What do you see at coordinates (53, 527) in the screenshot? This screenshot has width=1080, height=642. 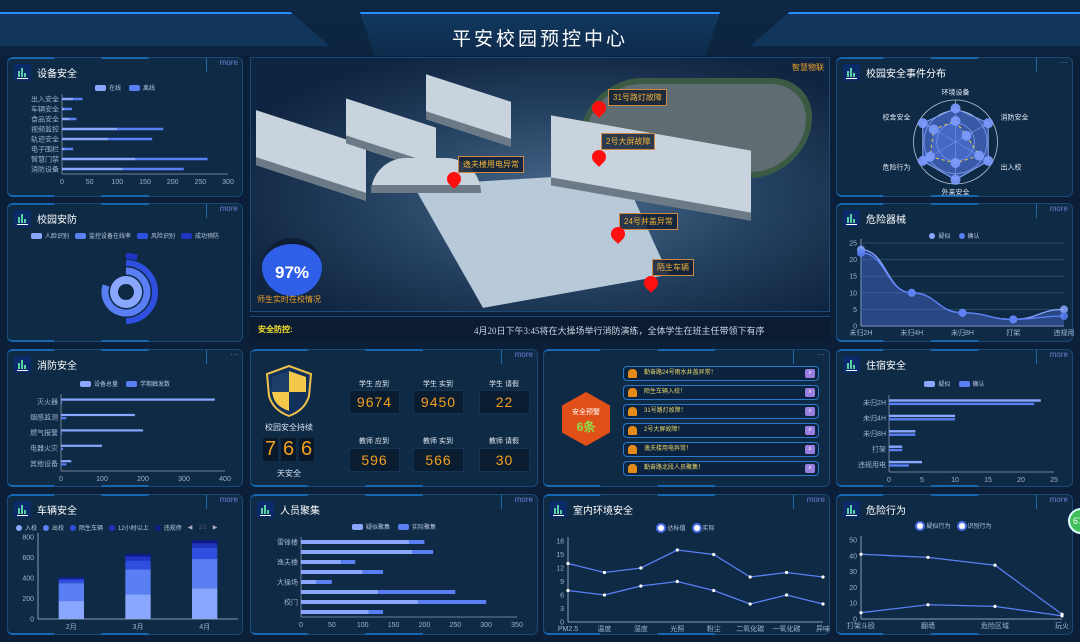 I see `legend-item: 出校` at bounding box center [53, 527].